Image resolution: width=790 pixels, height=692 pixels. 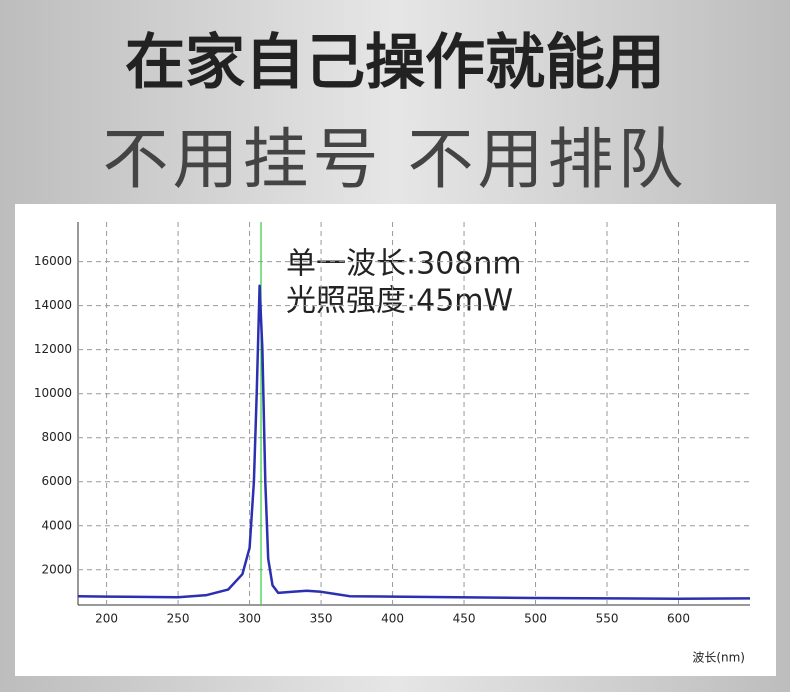 What do you see at coordinates (53, 305) in the screenshot?
I see `y-tick-label: 14000` at bounding box center [53, 305].